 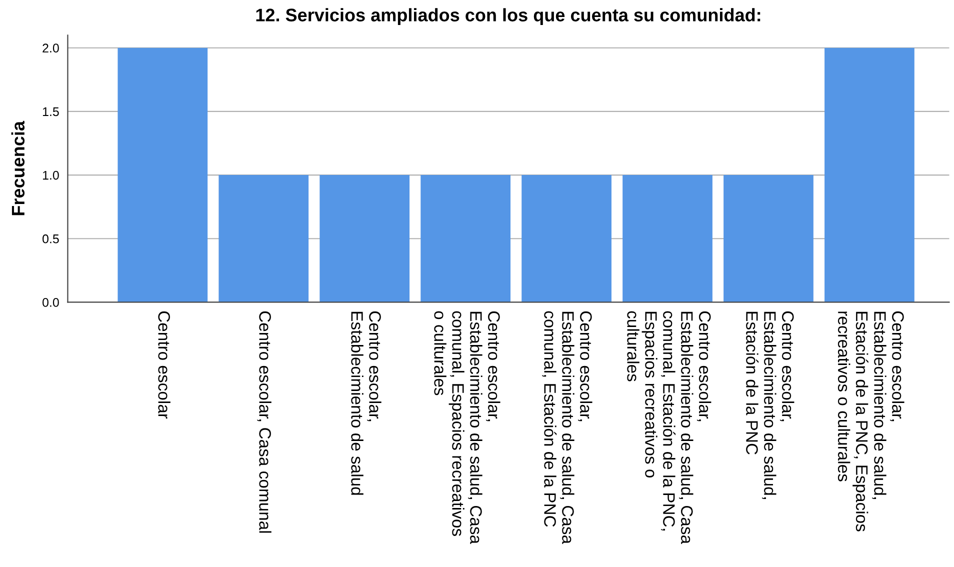 What do you see at coordinates (264, 422) in the screenshot?
I see `x-tick-label: Centro escolar, Casa comunal` at bounding box center [264, 422].